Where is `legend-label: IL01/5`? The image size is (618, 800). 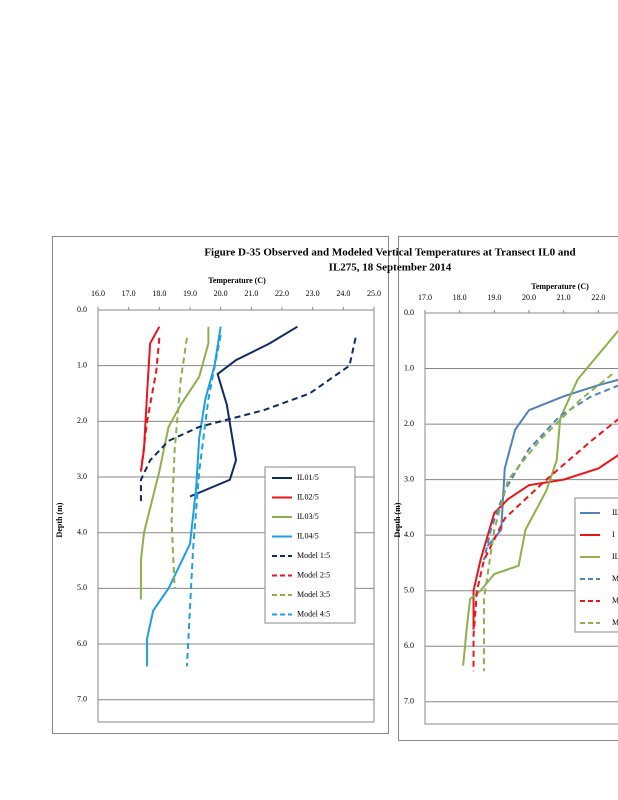 legend-label: IL01/5 is located at coordinates (308, 477).